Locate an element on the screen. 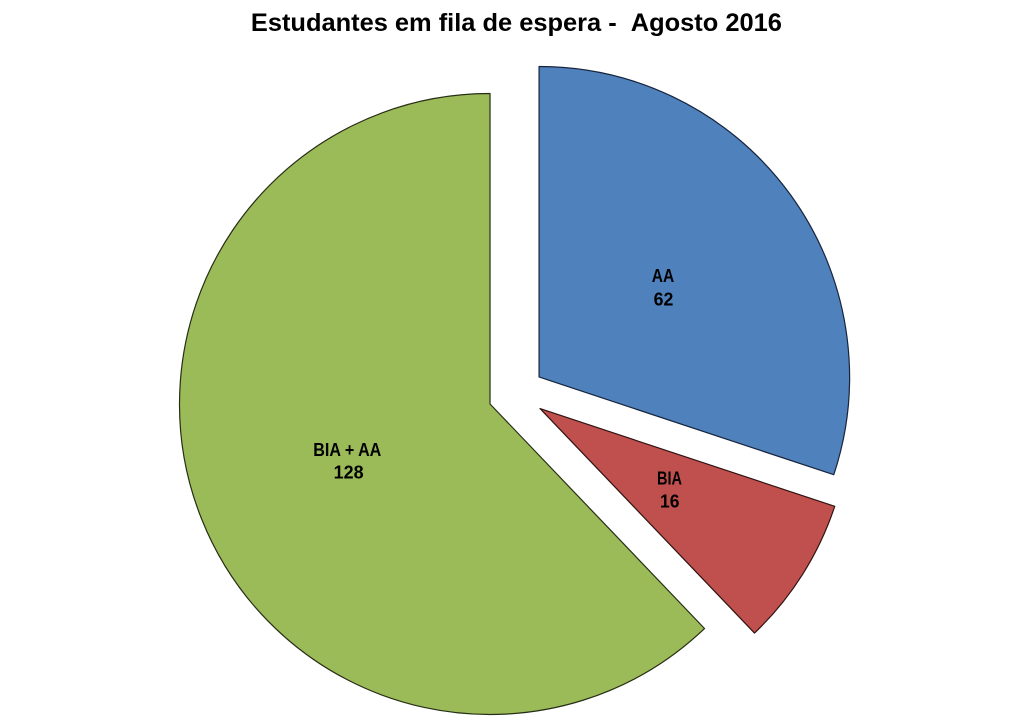  svg-text: BIA + AA is located at coordinates (347, 449).